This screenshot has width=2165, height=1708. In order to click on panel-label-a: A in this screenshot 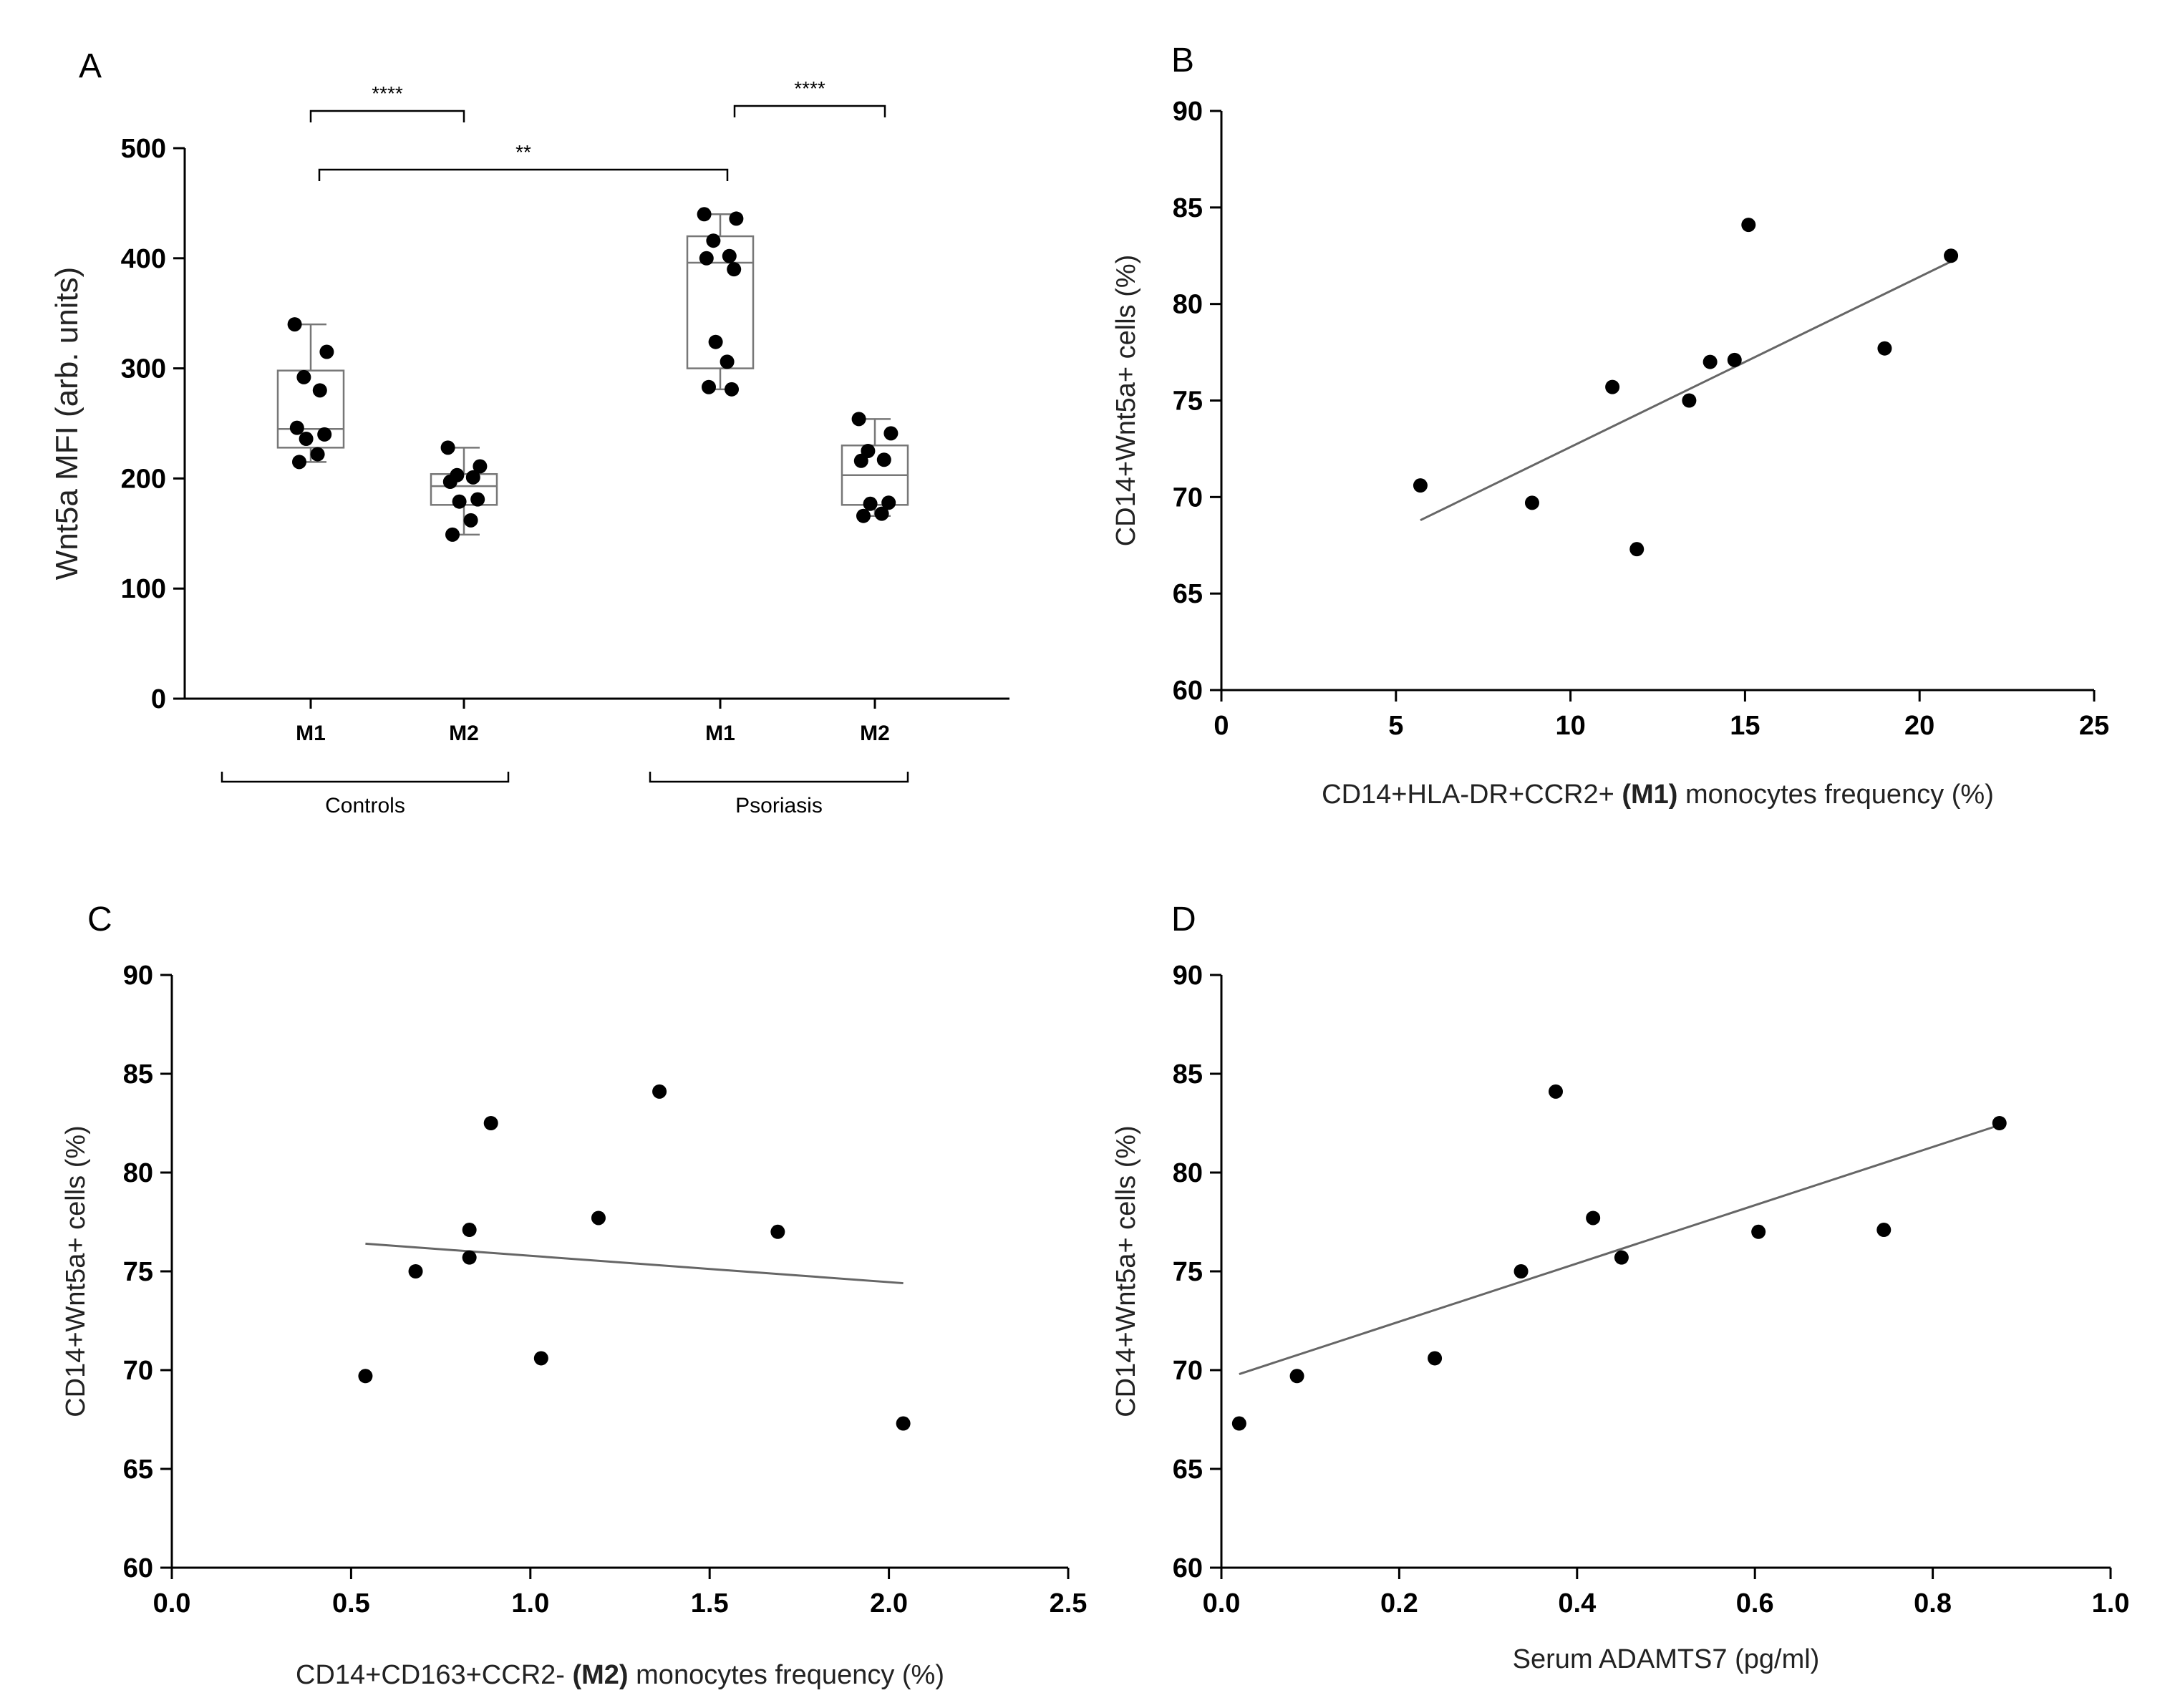, I will do `click(91, 66)`.